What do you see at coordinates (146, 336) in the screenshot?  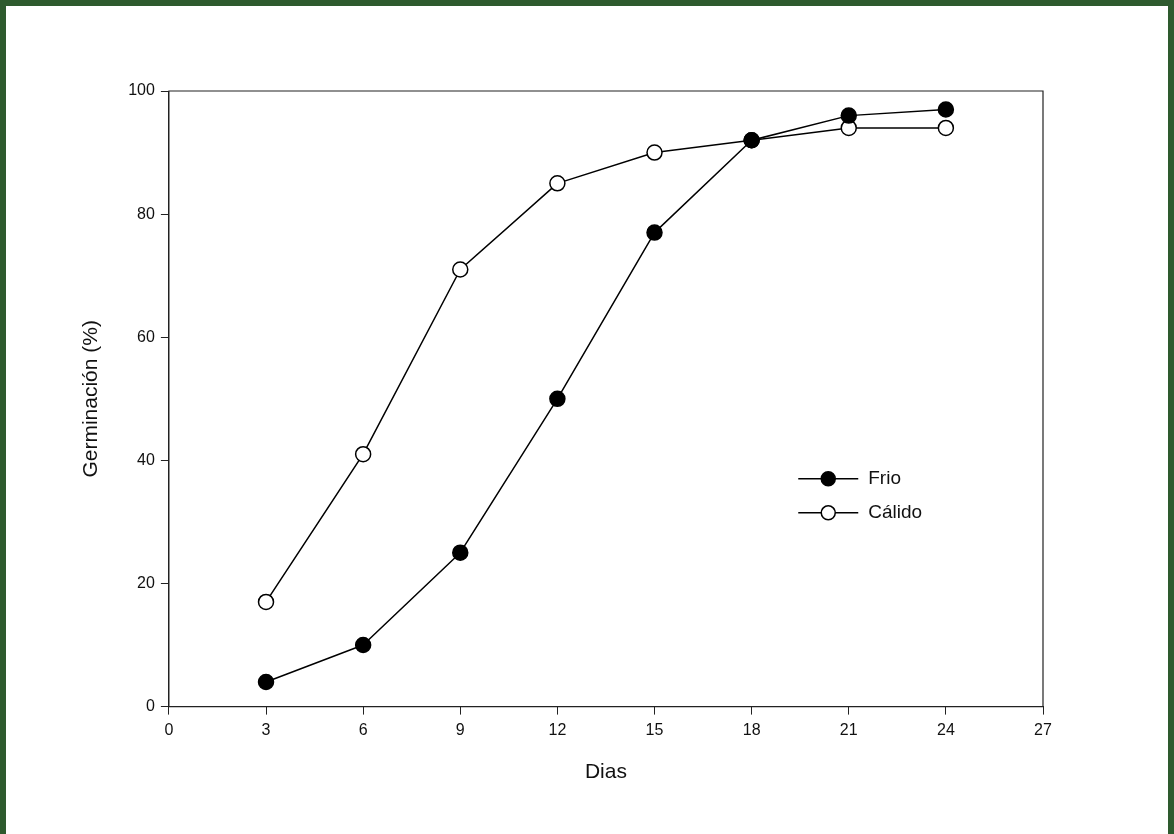 I see `y-tick-label: 60` at bounding box center [146, 336].